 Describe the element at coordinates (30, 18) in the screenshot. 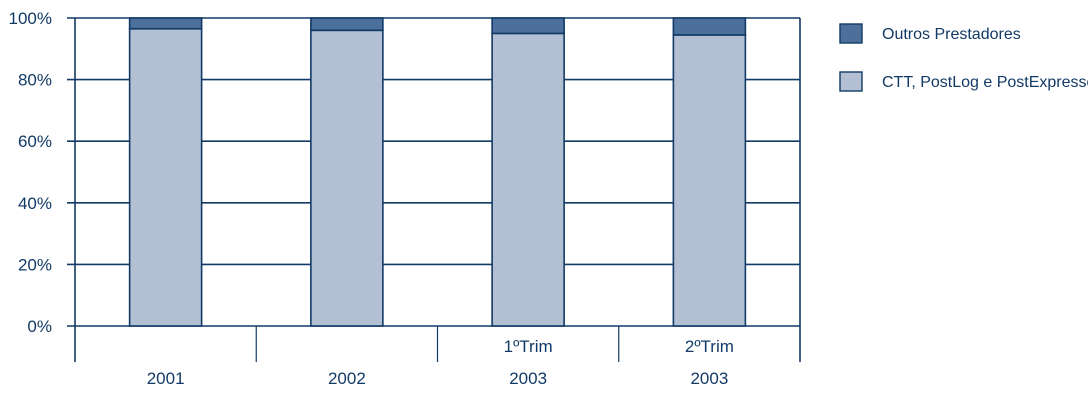

I see `y-tick-label: 100%` at that location.